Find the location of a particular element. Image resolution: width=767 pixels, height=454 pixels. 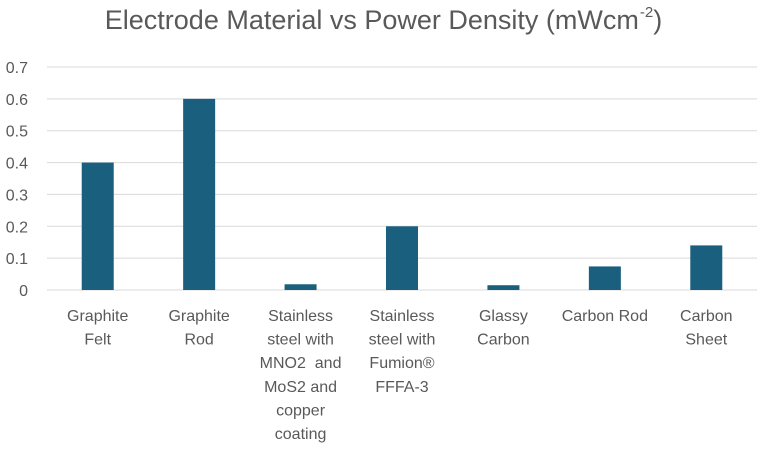

y-tick-label: 0.2 is located at coordinates (17, 227).